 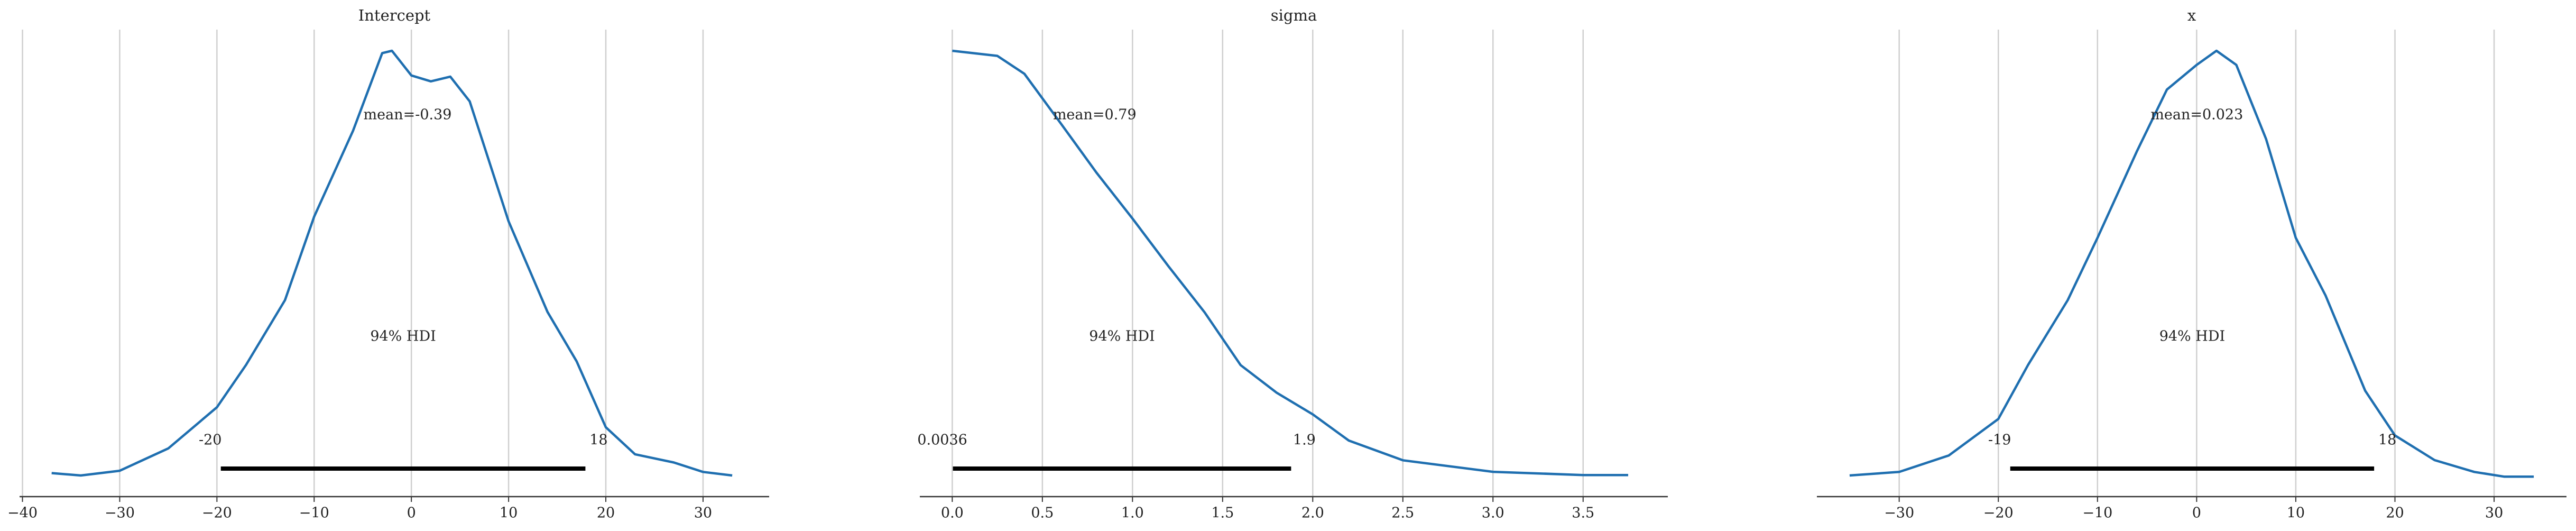 I want to click on mean-label: mean=-0.39, so click(x=408, y=115).